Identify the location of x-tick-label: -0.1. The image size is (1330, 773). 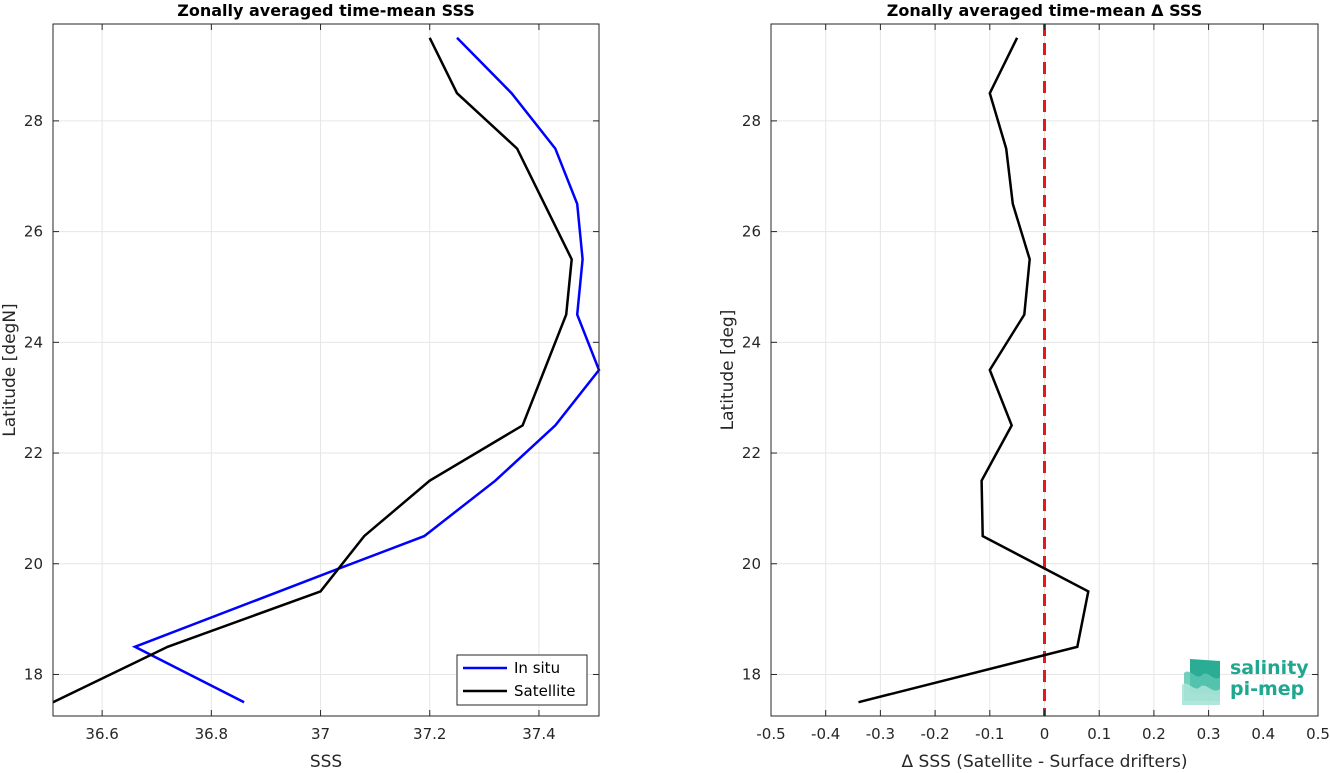
(989, 734).